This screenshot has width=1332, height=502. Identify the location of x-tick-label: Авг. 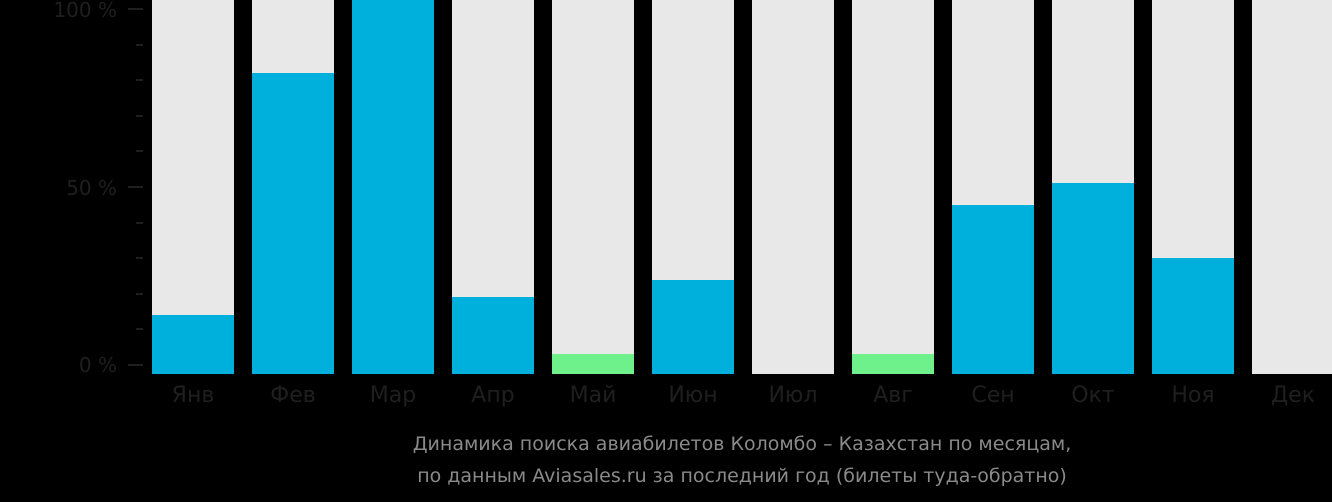
(893, 395).